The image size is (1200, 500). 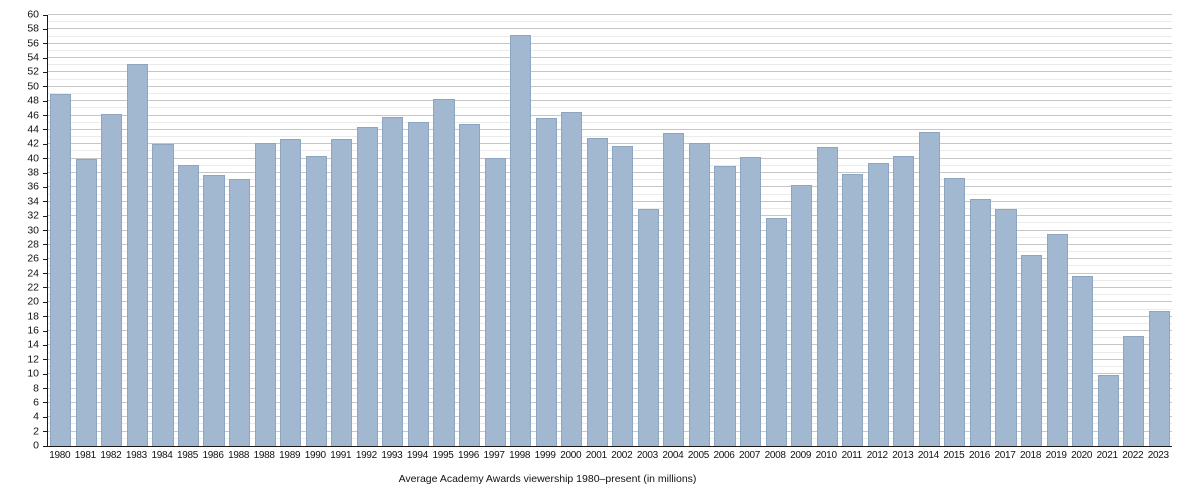 What do you see at coordinates (622, 455) in the screenshot?
I see `x-tick-label: 2002` at bounding box center [622, 455].